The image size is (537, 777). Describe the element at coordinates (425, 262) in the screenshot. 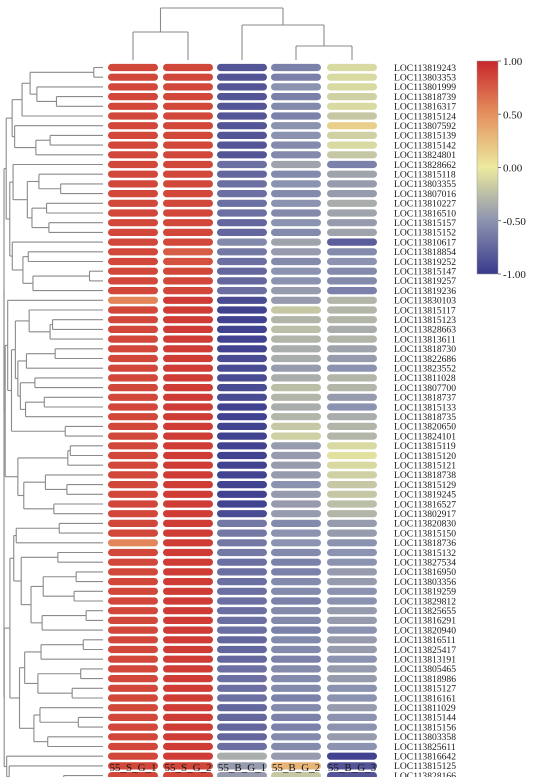

I see `gene-label: LOC113819252` at that location.